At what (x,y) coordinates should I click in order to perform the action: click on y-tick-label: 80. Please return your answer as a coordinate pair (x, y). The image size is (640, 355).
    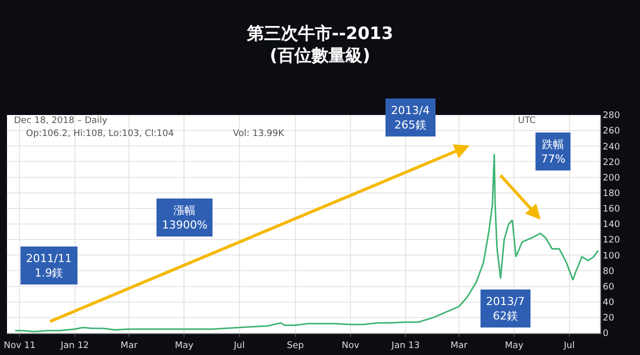
    Looking at the image, I should click on (608, 271).